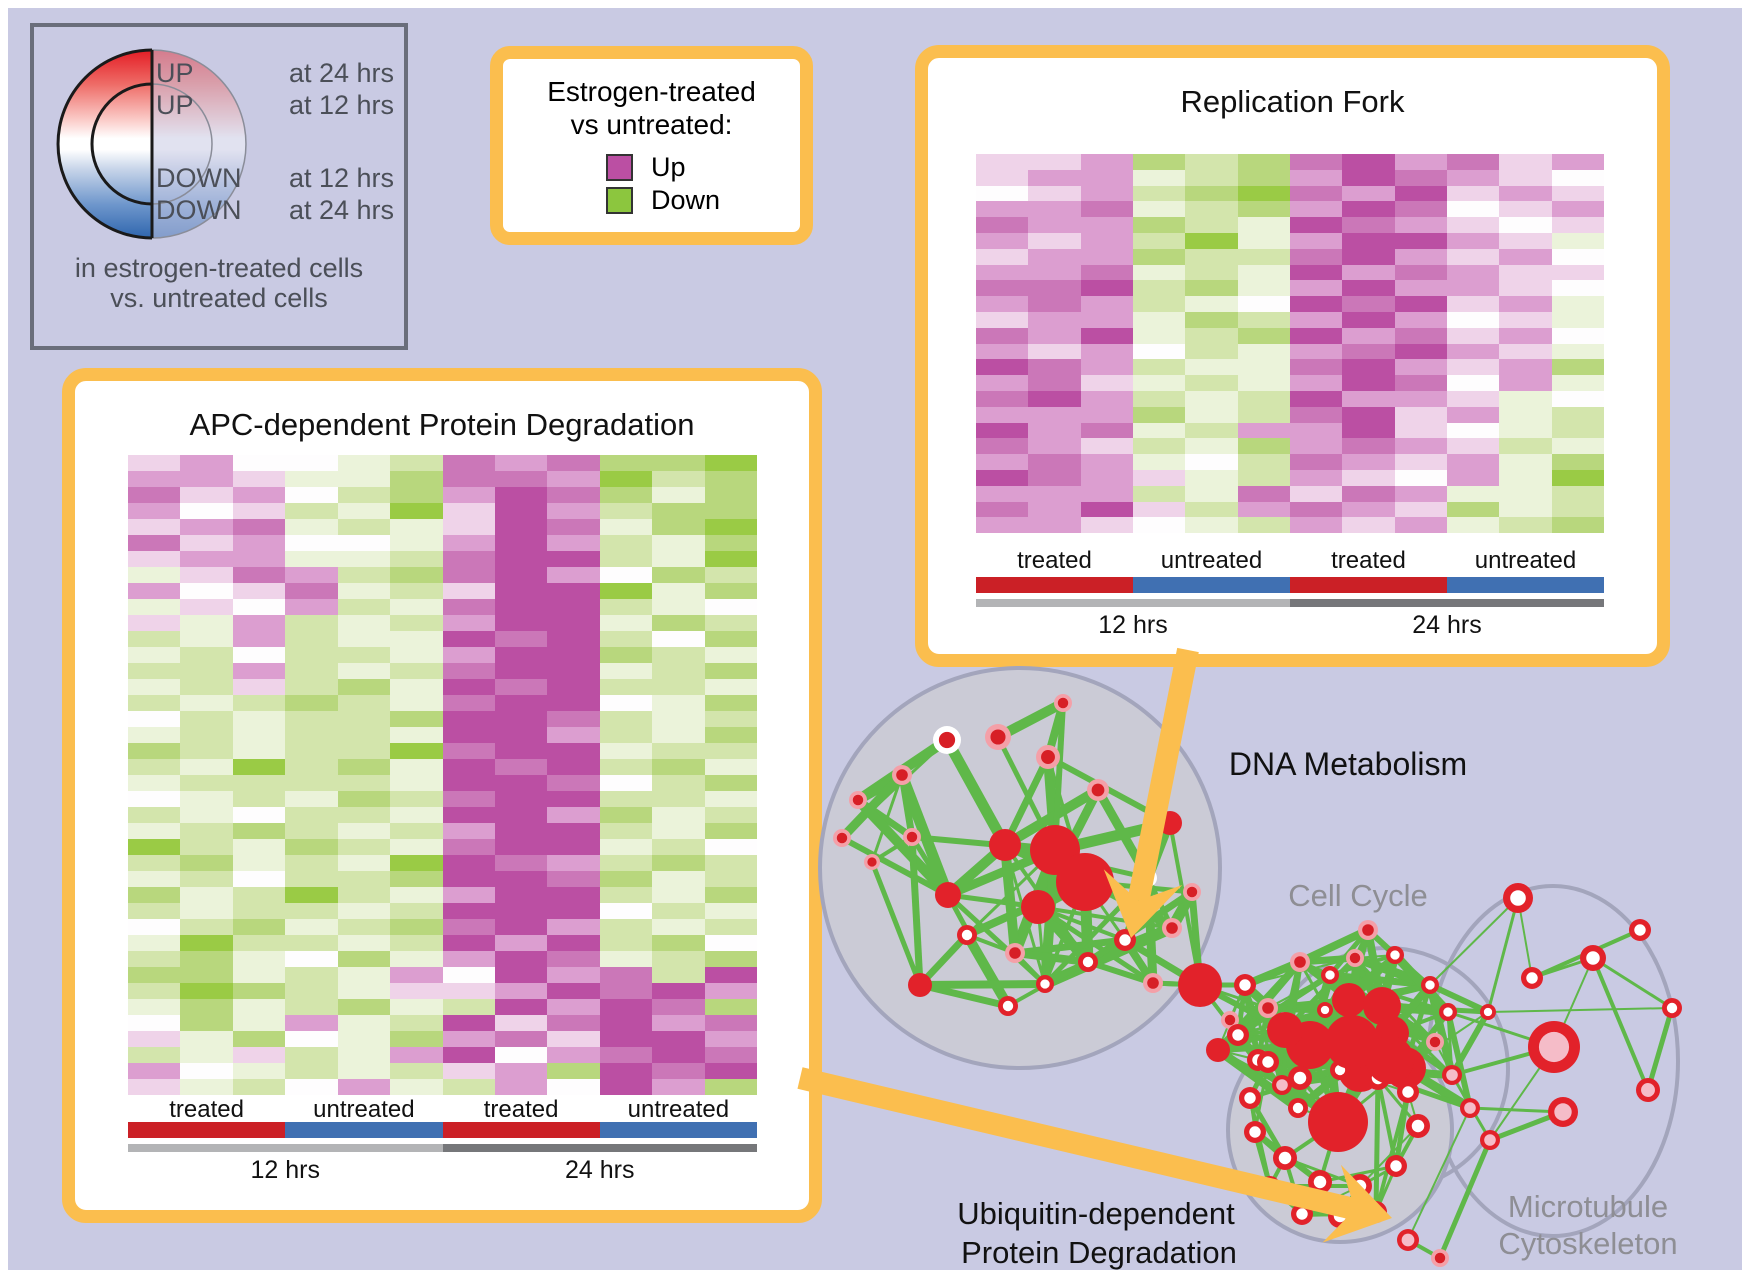  I want to click on up-swatch-icon, so click(619, 167).